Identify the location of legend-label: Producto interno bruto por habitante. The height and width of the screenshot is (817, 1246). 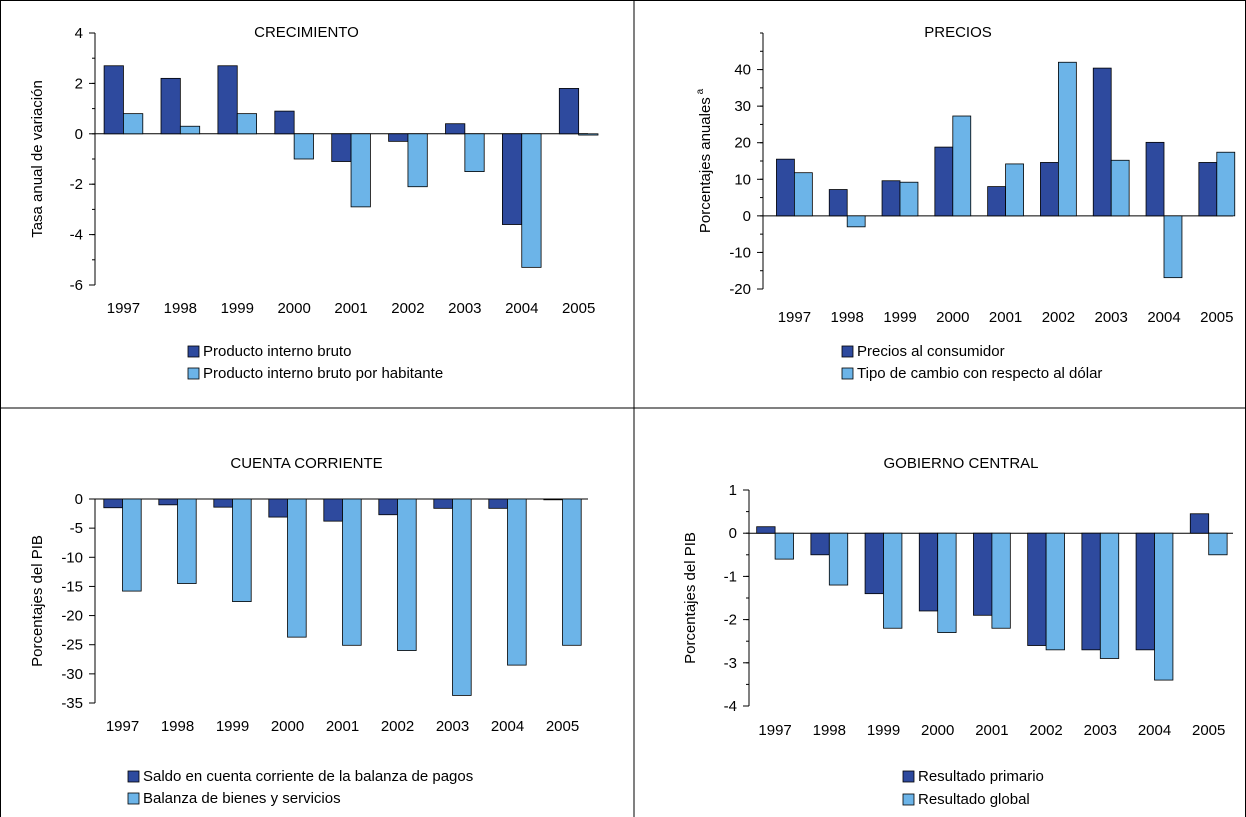
(323, 373).